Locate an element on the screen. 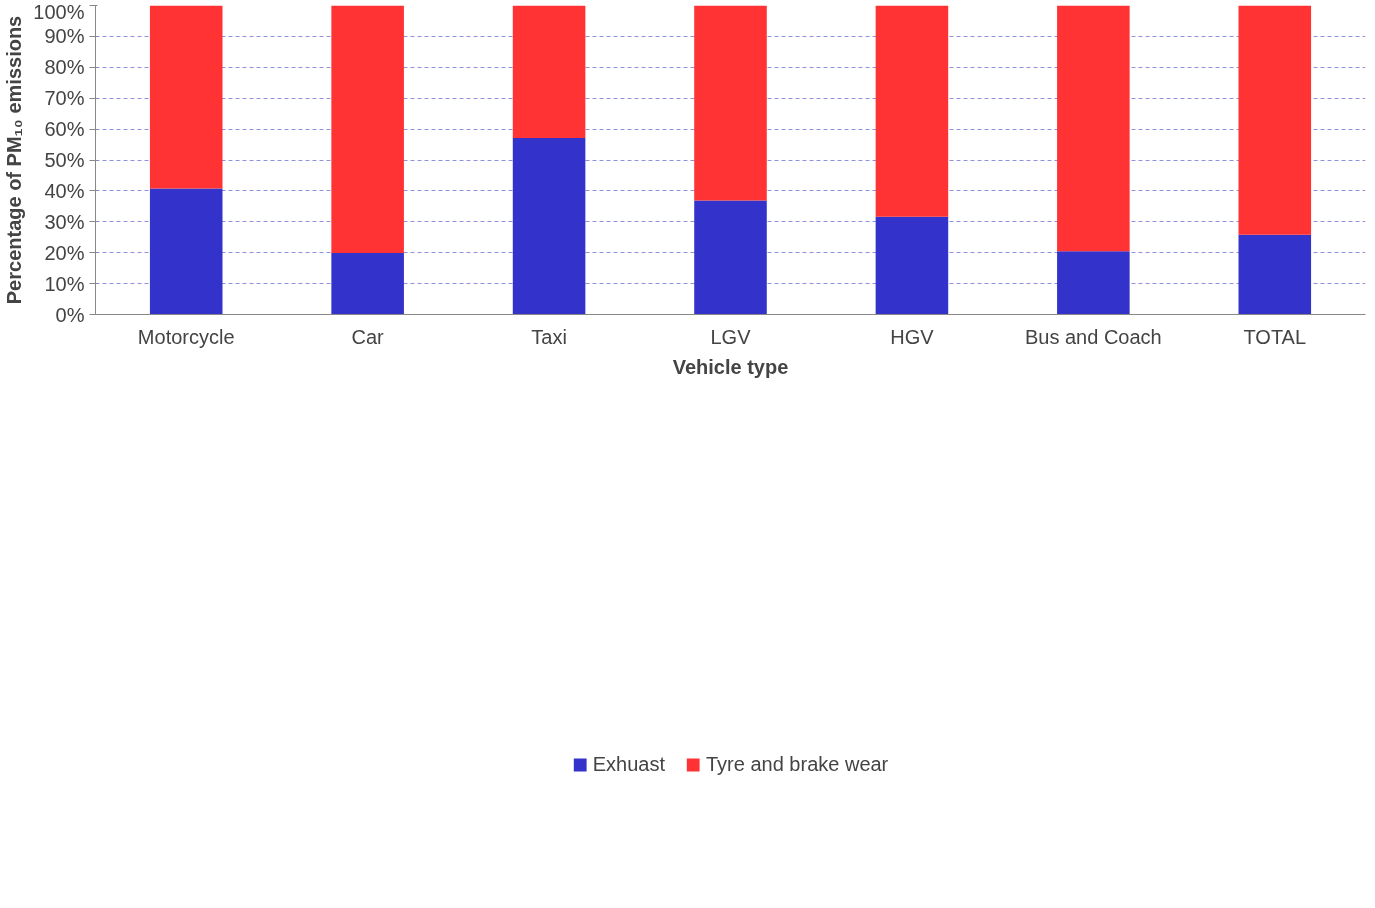 The height and width of the screenshot is (908, 1375). x-tick-label: Taxi is located at coordinates (549, 336).